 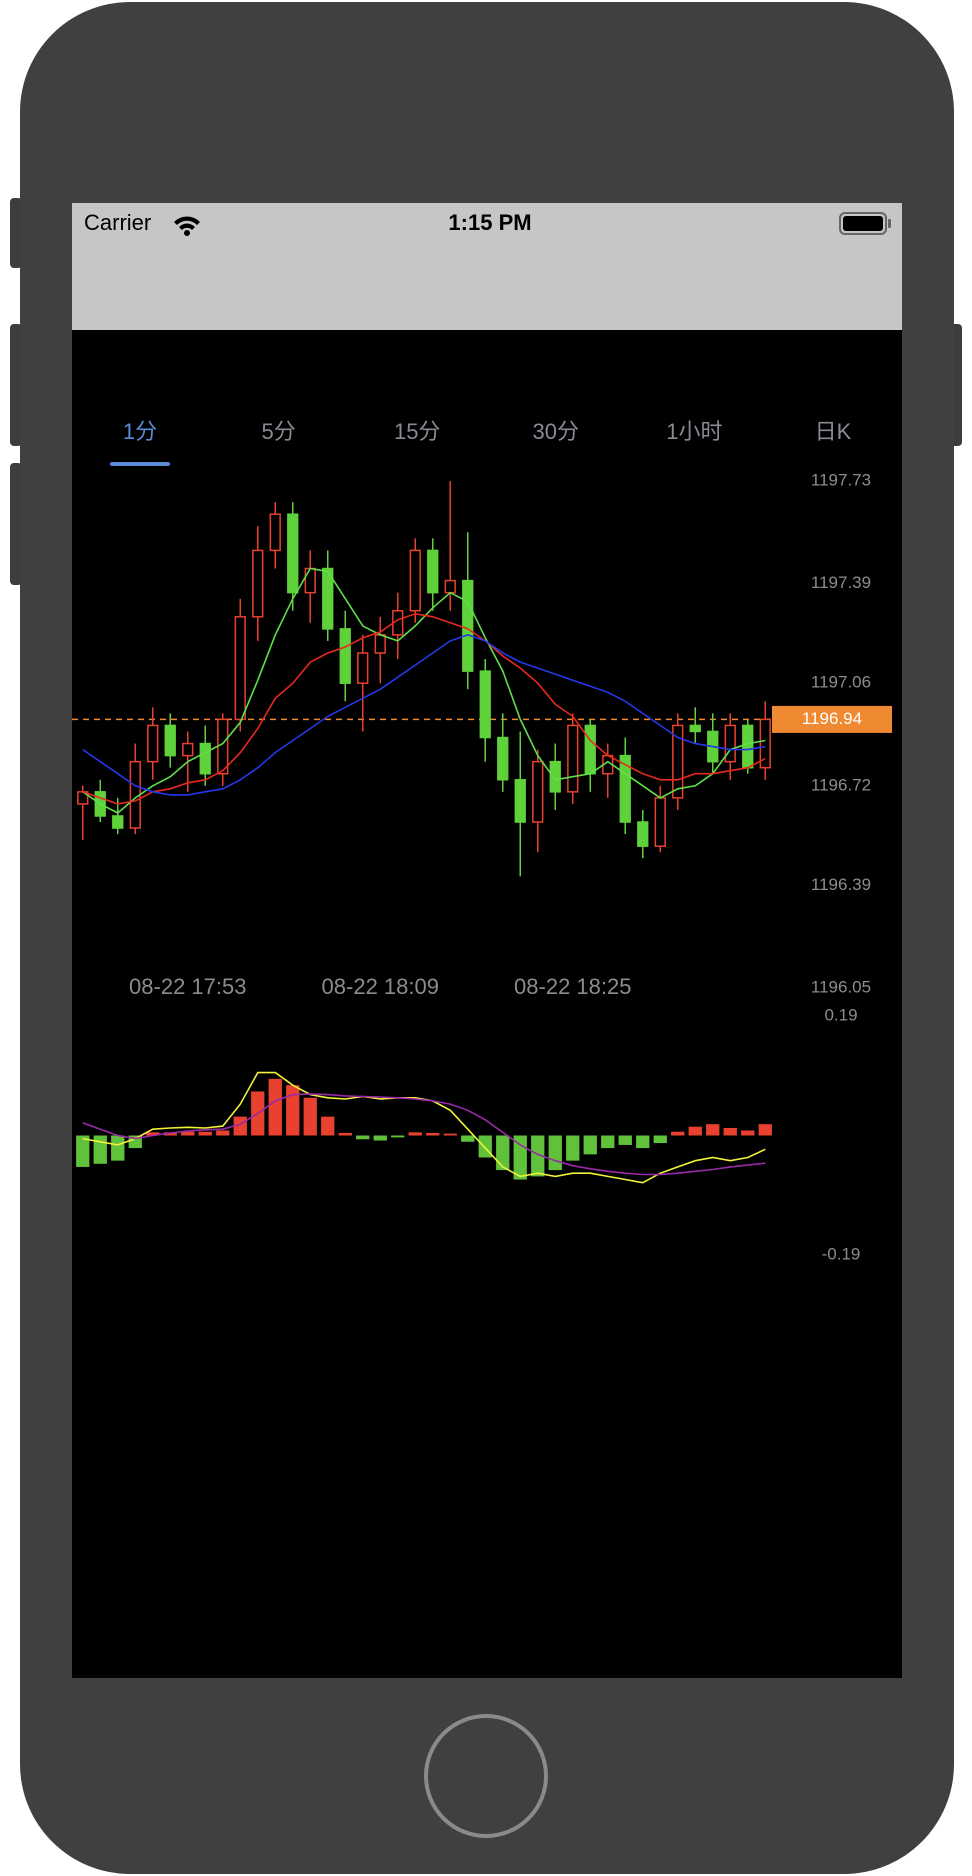 I want to click on y-tick-label: 1197.39, so click(x=841, y=582).